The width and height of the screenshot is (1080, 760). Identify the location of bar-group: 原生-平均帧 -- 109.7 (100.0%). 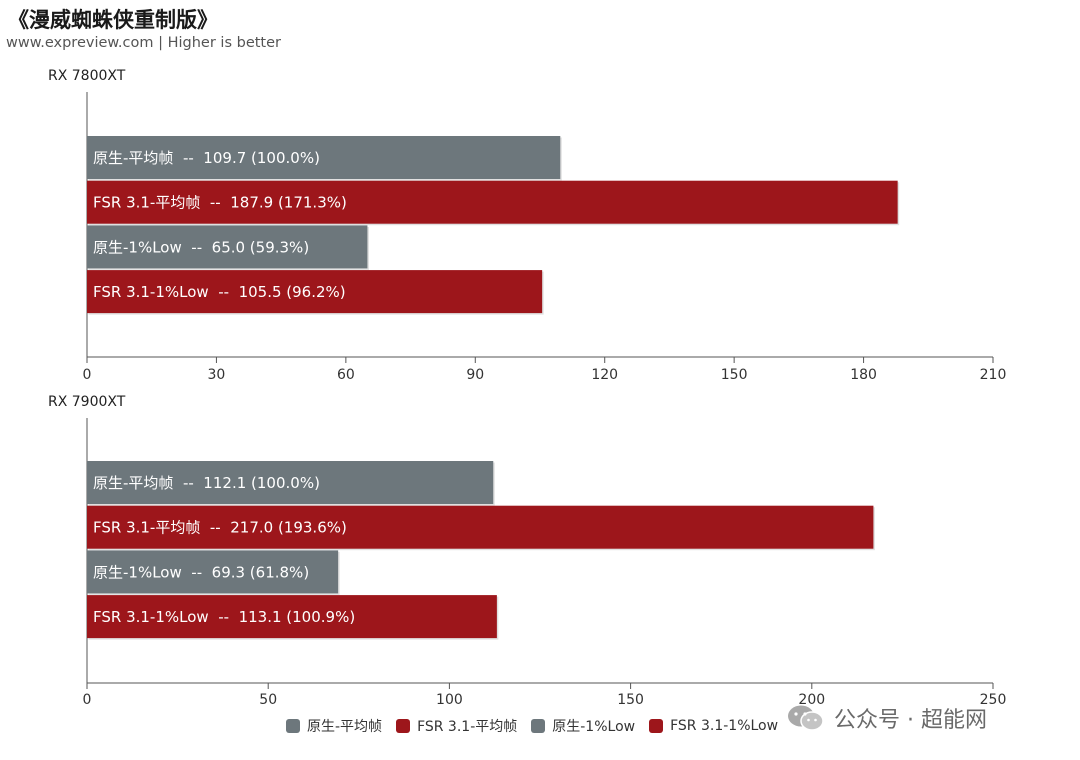
(324, 158).